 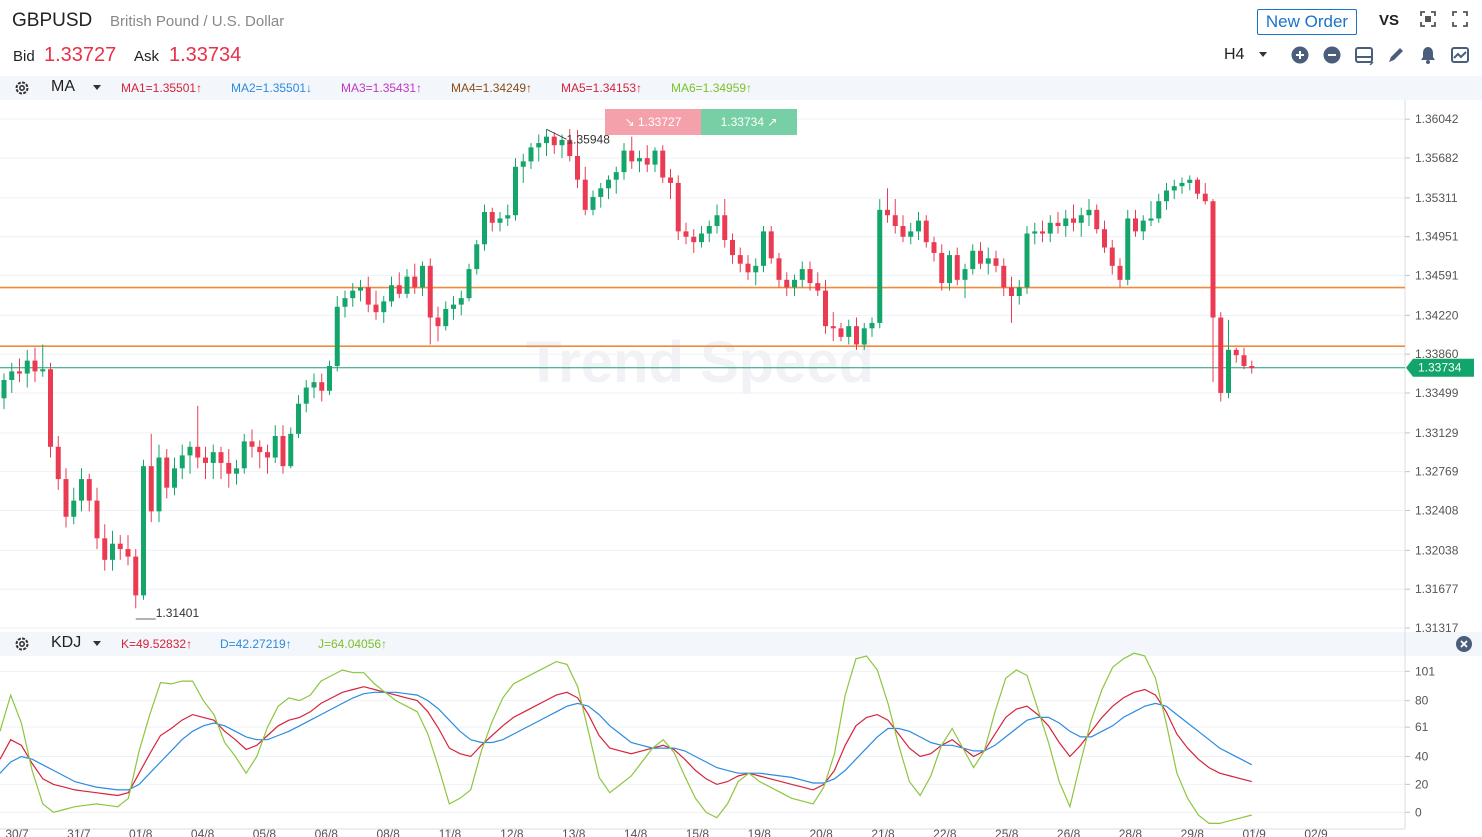 I want to click on new-order-button: New Order, so click(x=1307, y=22).